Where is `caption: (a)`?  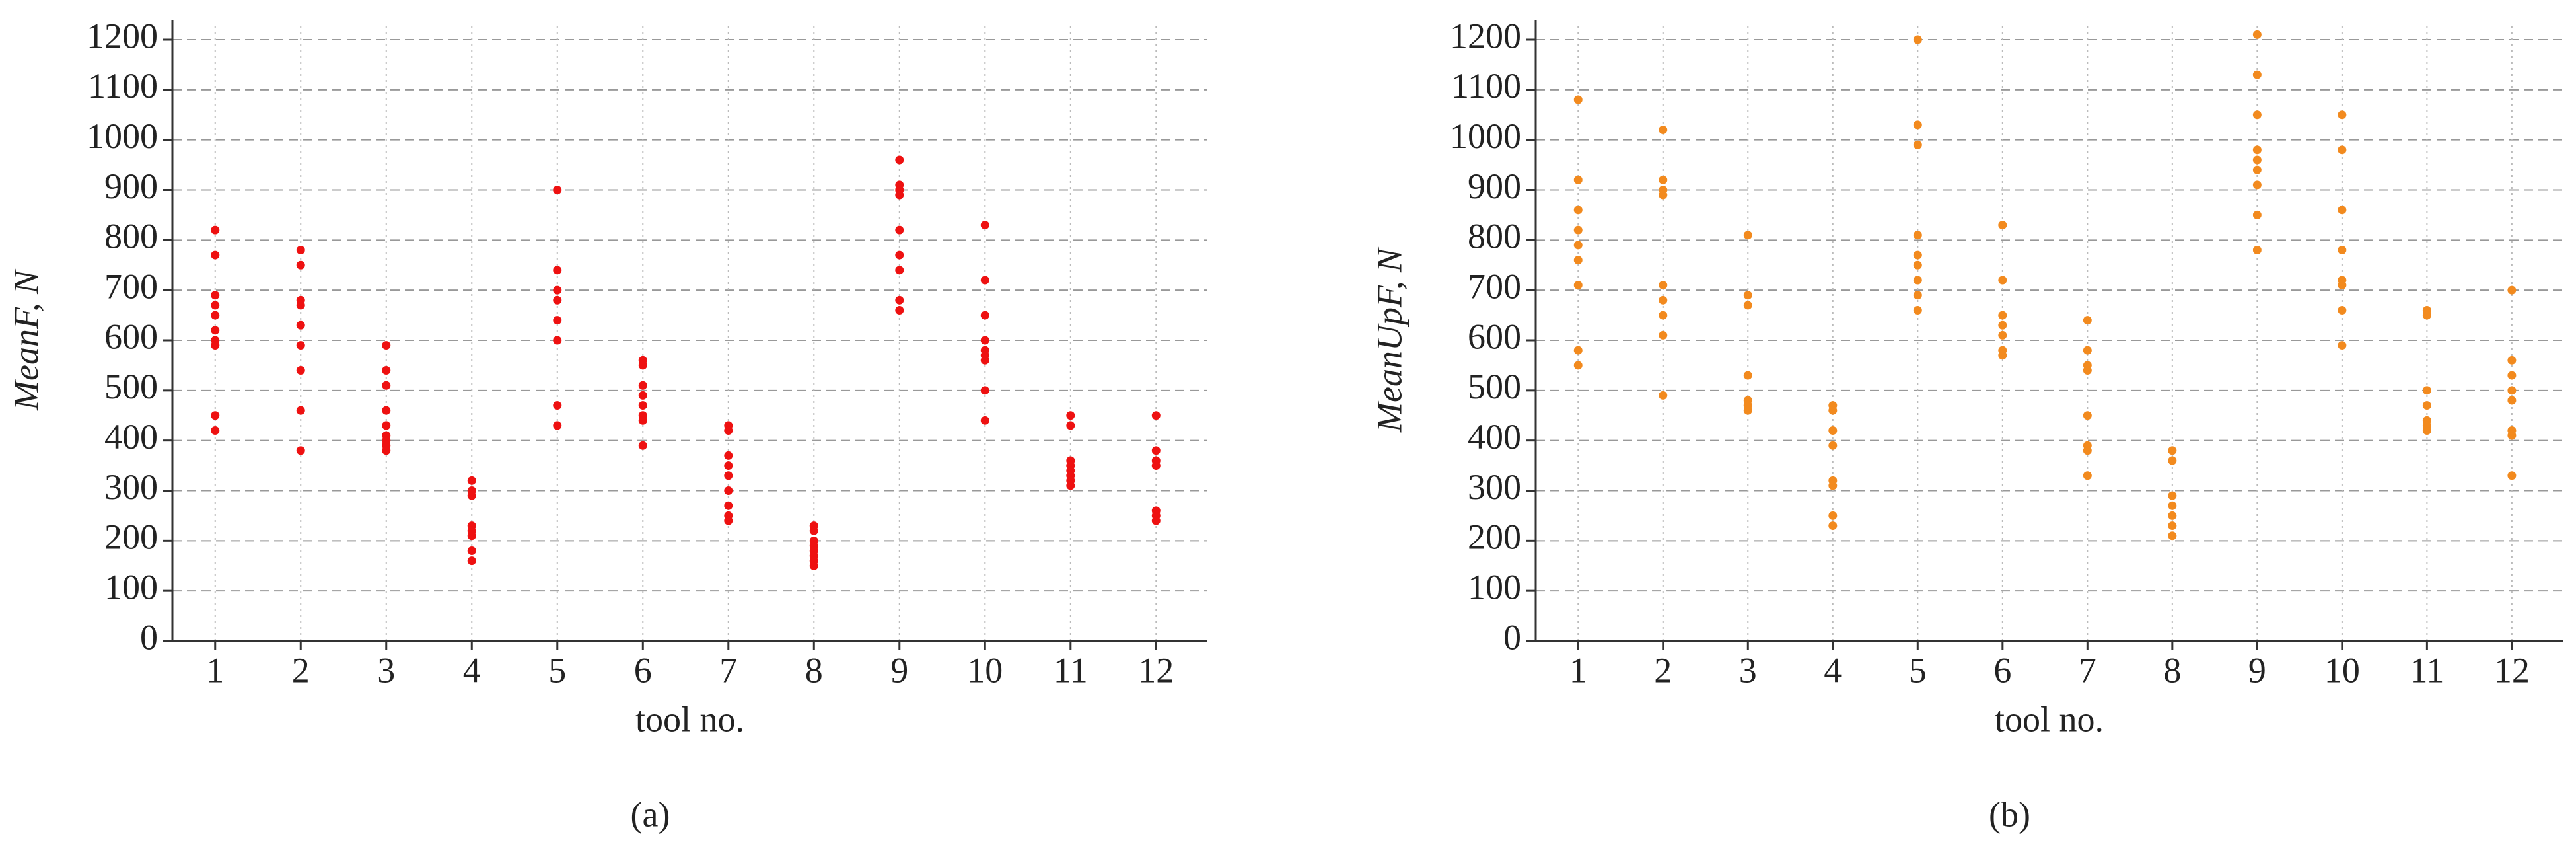 caption: (a) is located at coordinates (650, 814).